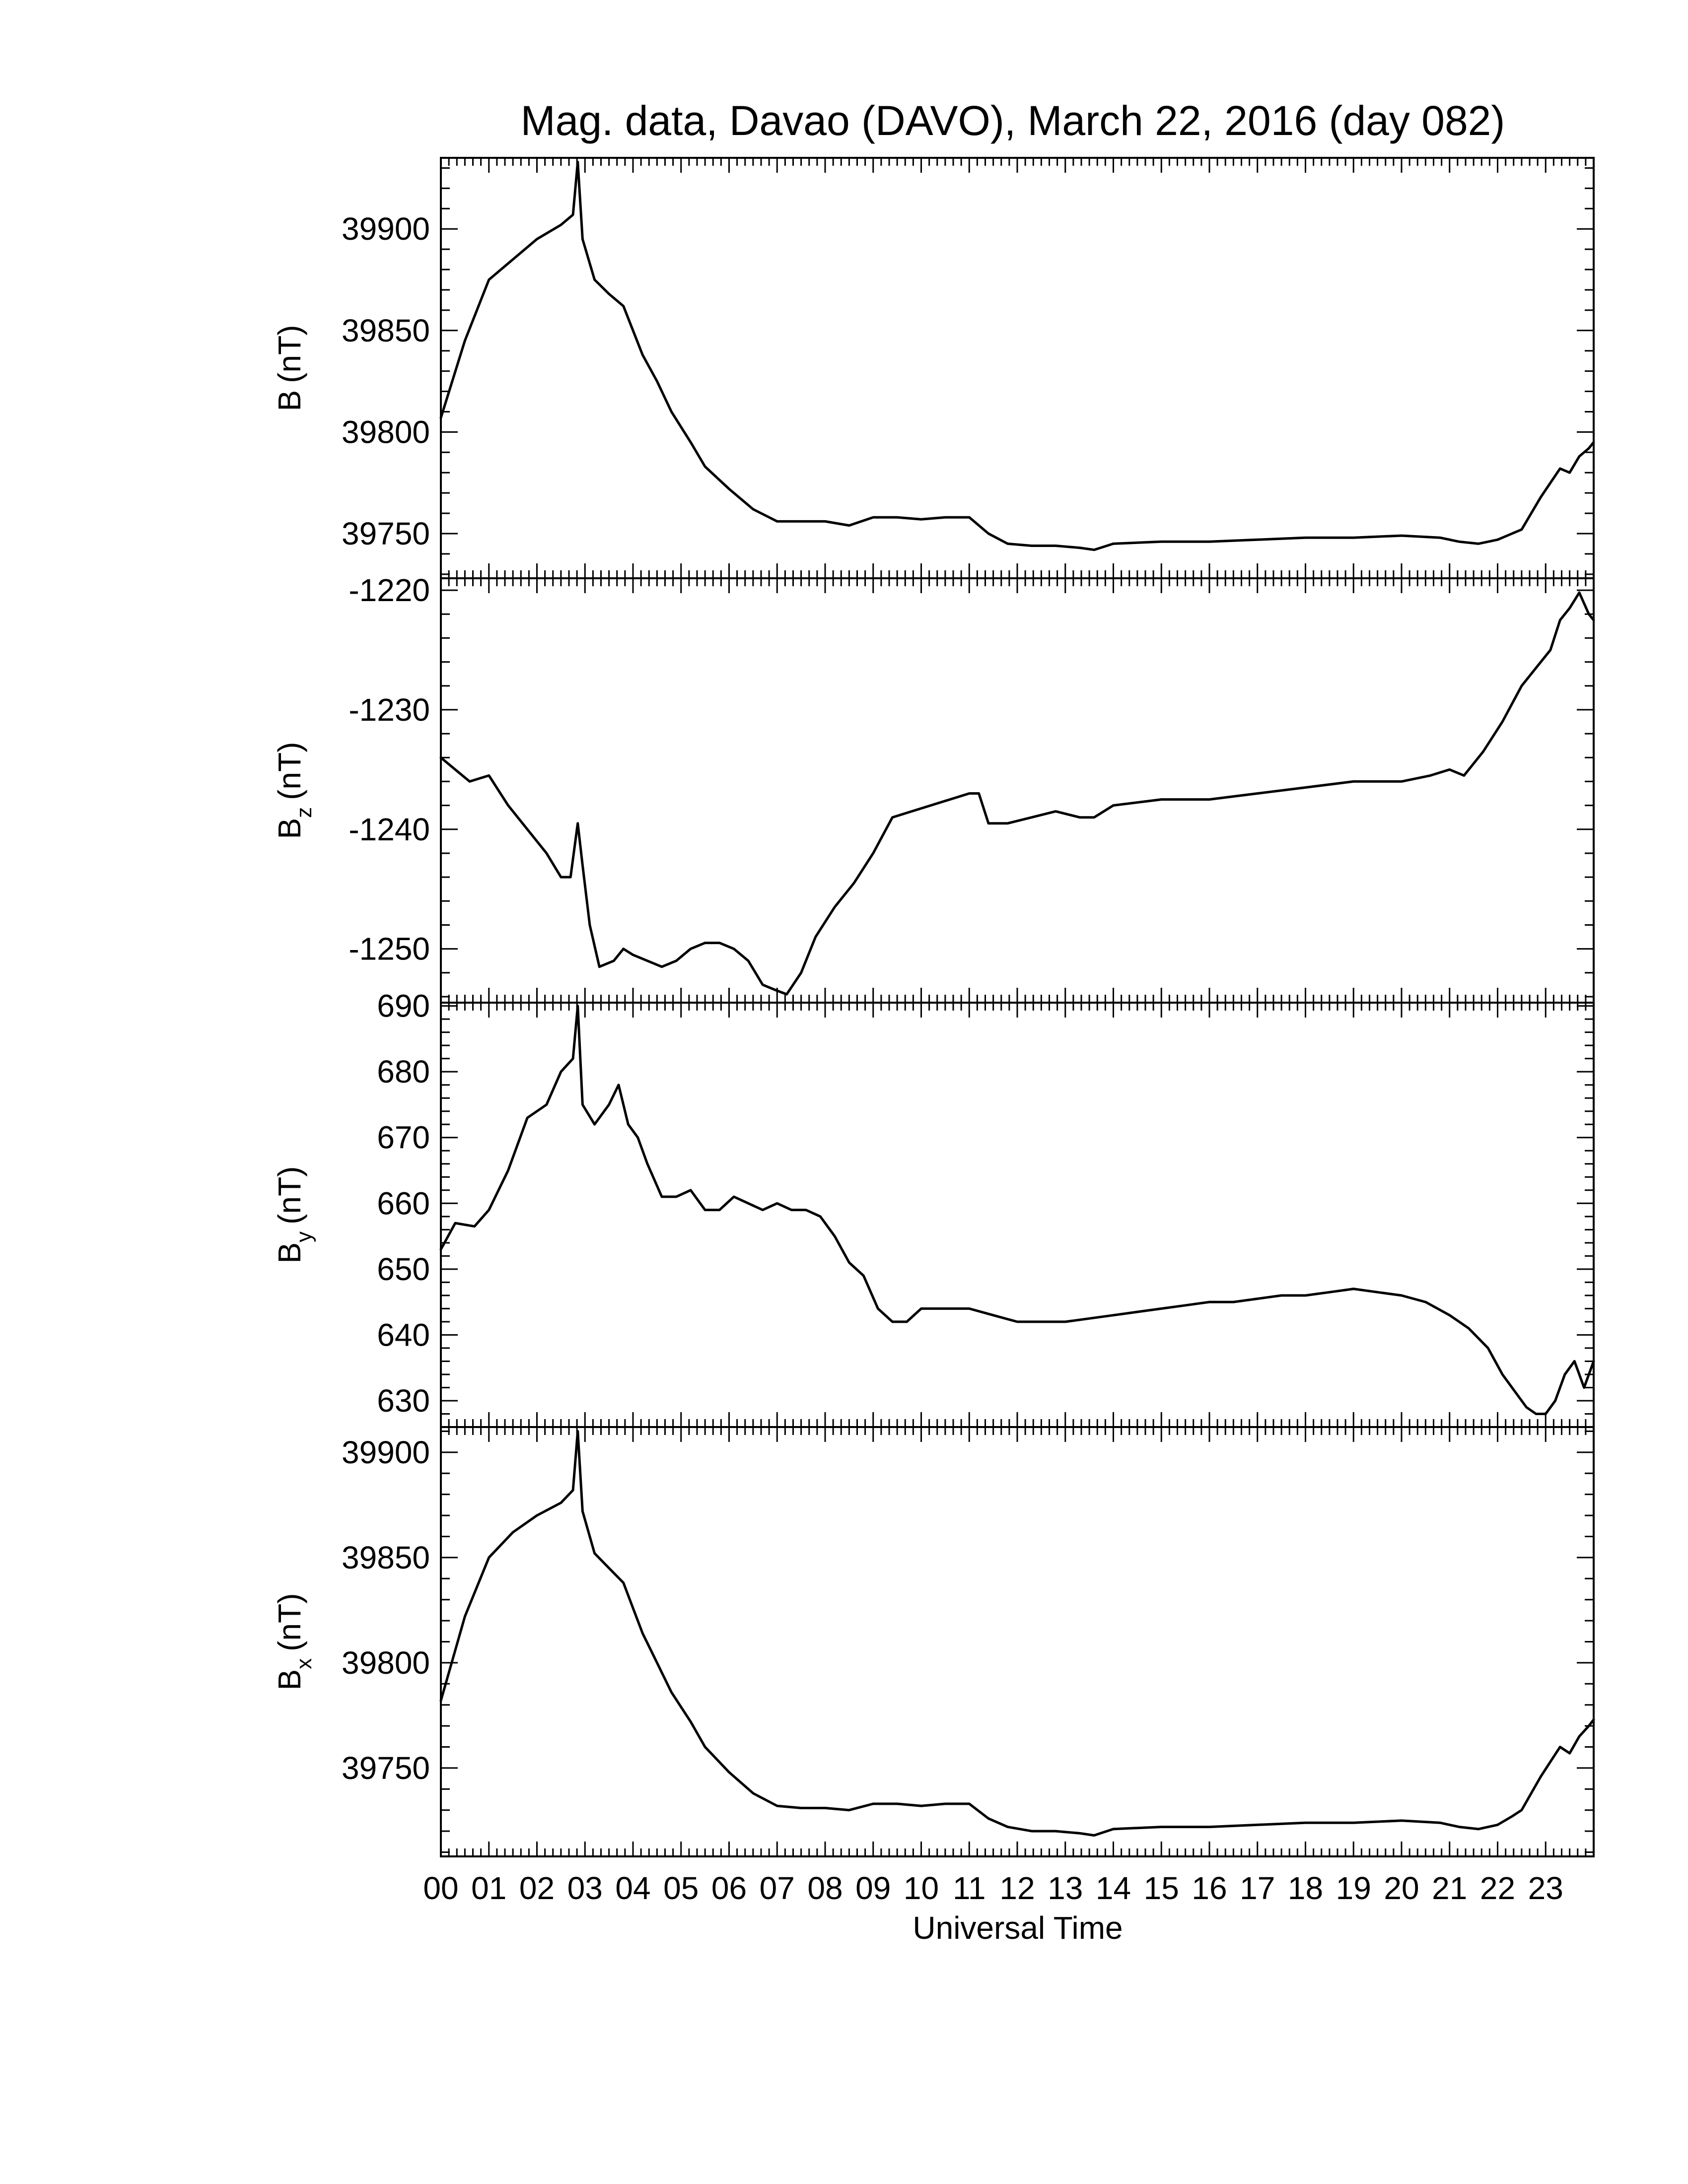 The height and width of the screenshot is (2184, 1688). I want to click on x-tick-label: 13, so click(1065, 1888).